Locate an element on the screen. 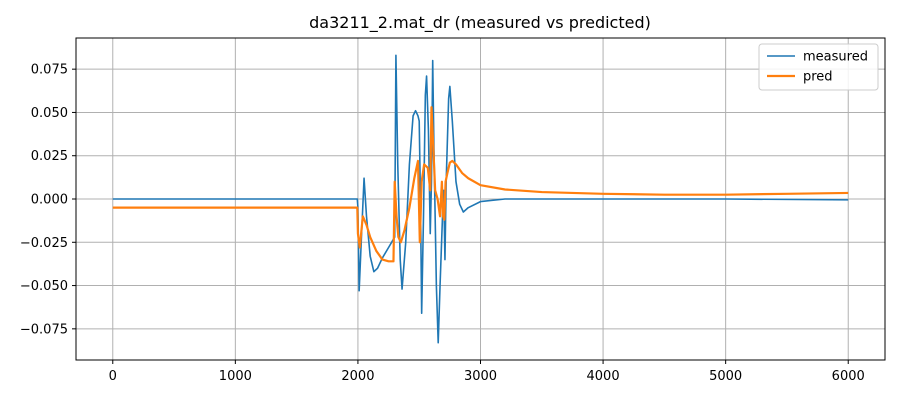  x-tick-label: 3000 is located at coordinates (480, 376).